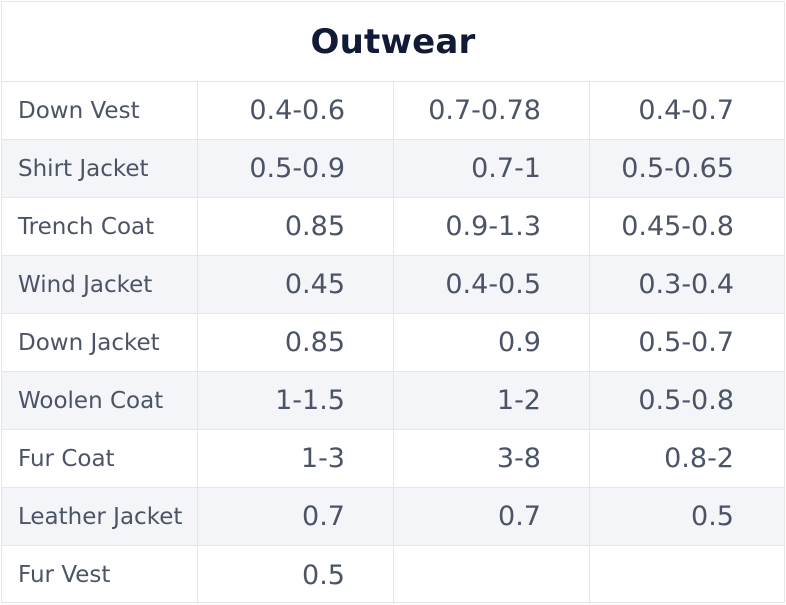 This screenshot has height=605, width=786. I want to click on row-label: Fur Vest, so click(100, 575).